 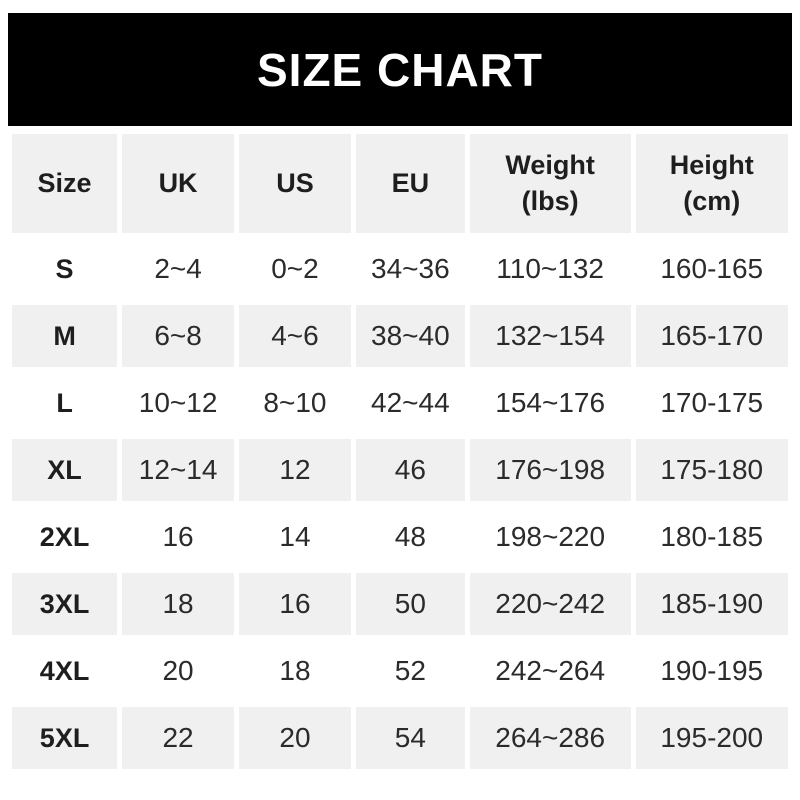 I want to click on cell-us: 14, so click(x=295, y=537).